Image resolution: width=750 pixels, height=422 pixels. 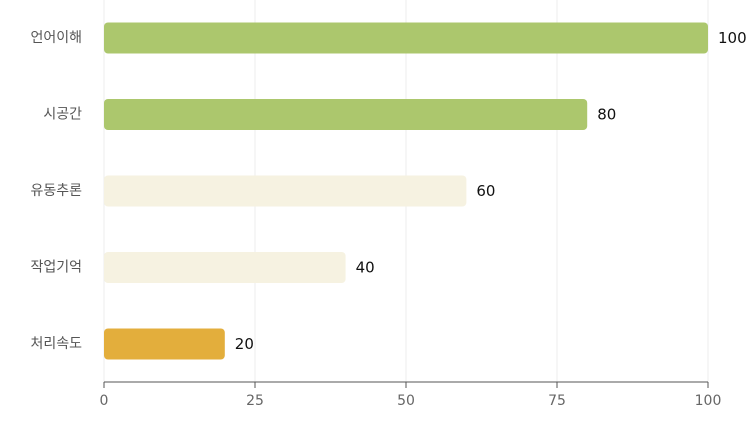 I want to click on category-label-3: 유동추론, so click(x=56, y=191).